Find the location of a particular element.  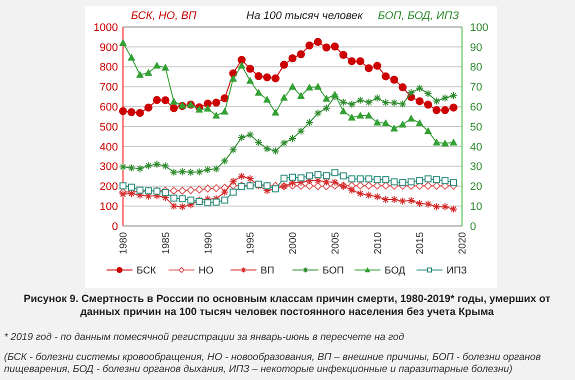

x-tick-label: 1985 is located at coordinates (166, 243).